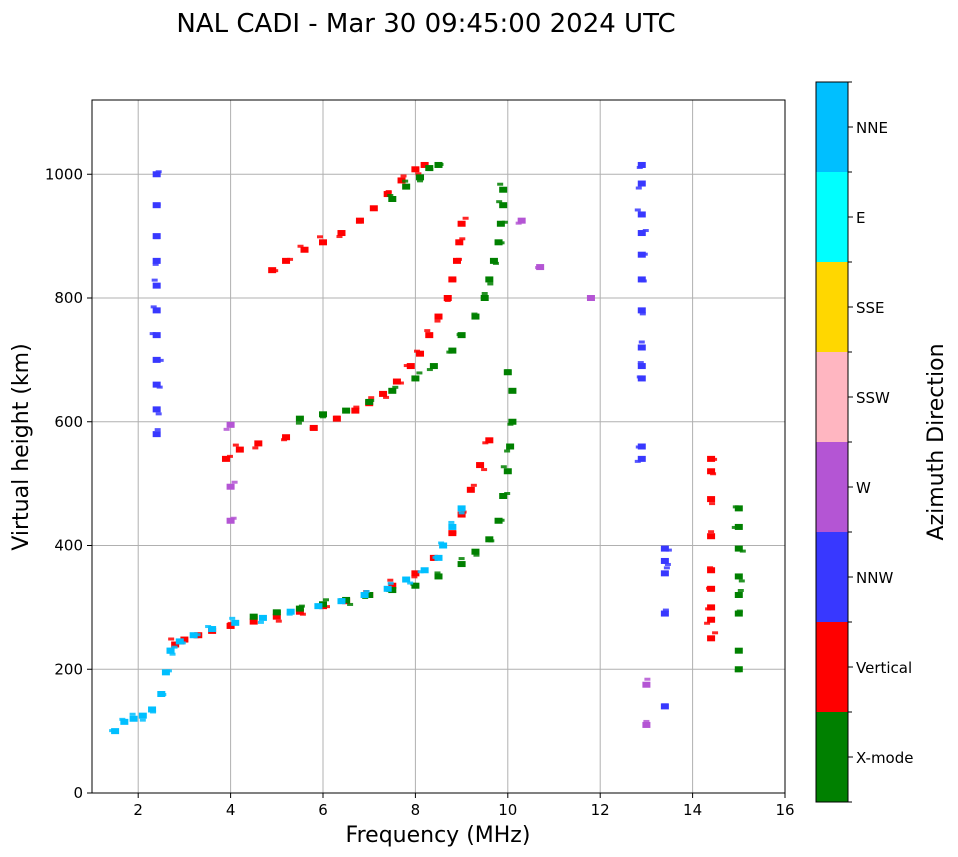  What do you see at coordinates (832, 442) in the screenshot?
I see `colorbar-frame` at bounding box center [832, 442].